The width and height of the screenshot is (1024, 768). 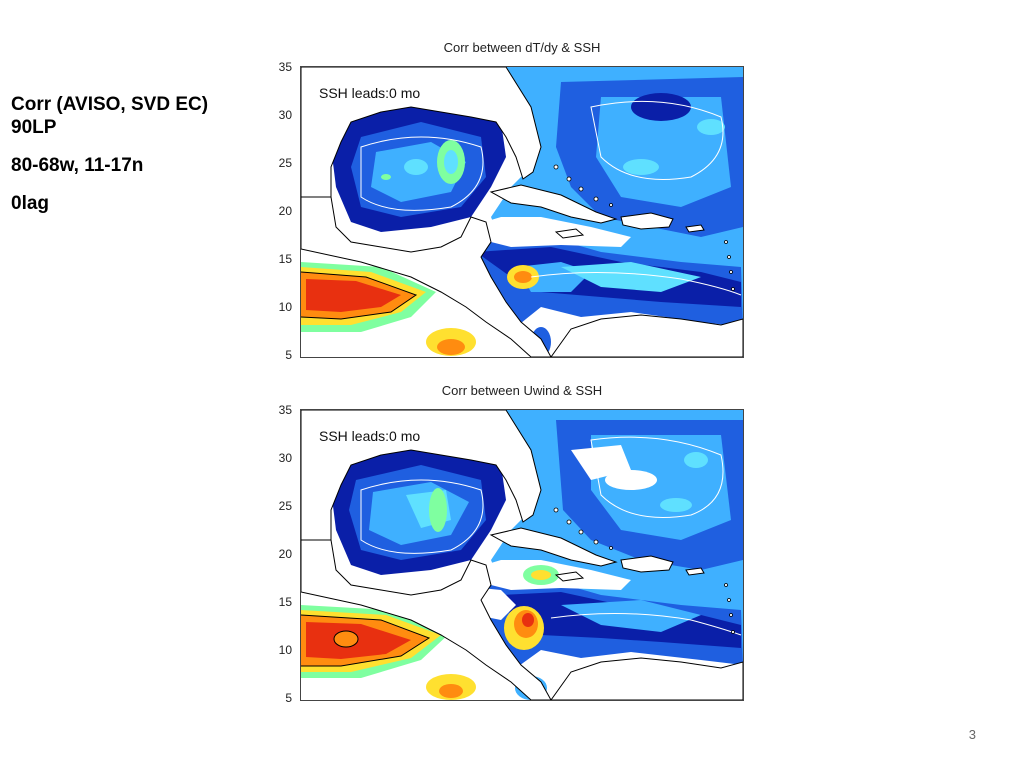 I want to click on slide-number: 3, so click(x=972, y=734).